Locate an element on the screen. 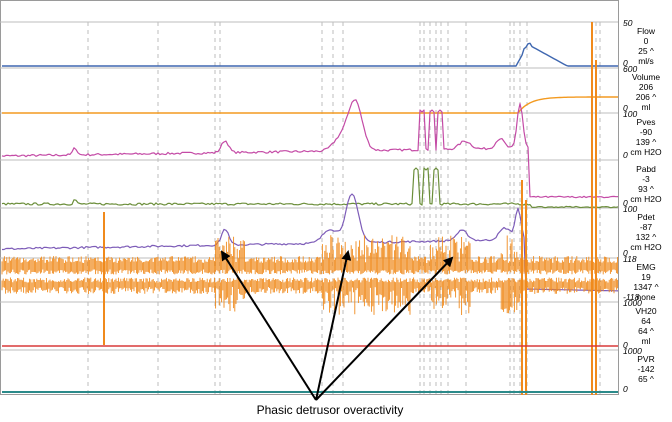  channel-label-line: 25 ^ is located at coordinates (646, 51).